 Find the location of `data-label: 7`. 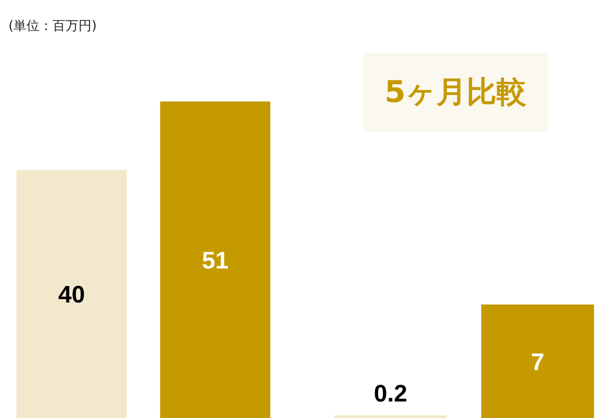

data-label: 7 is located at coordinates (537, 362).